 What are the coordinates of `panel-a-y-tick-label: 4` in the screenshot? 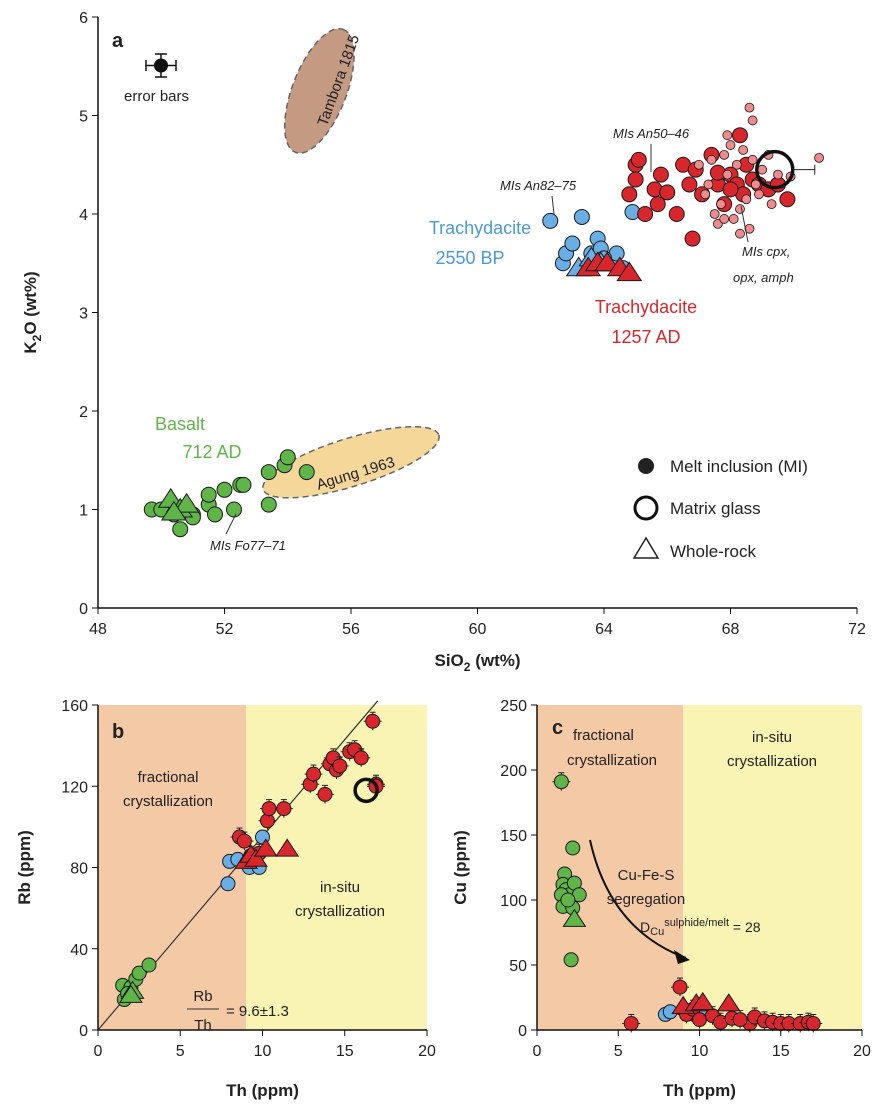 It's located at (83, 215).